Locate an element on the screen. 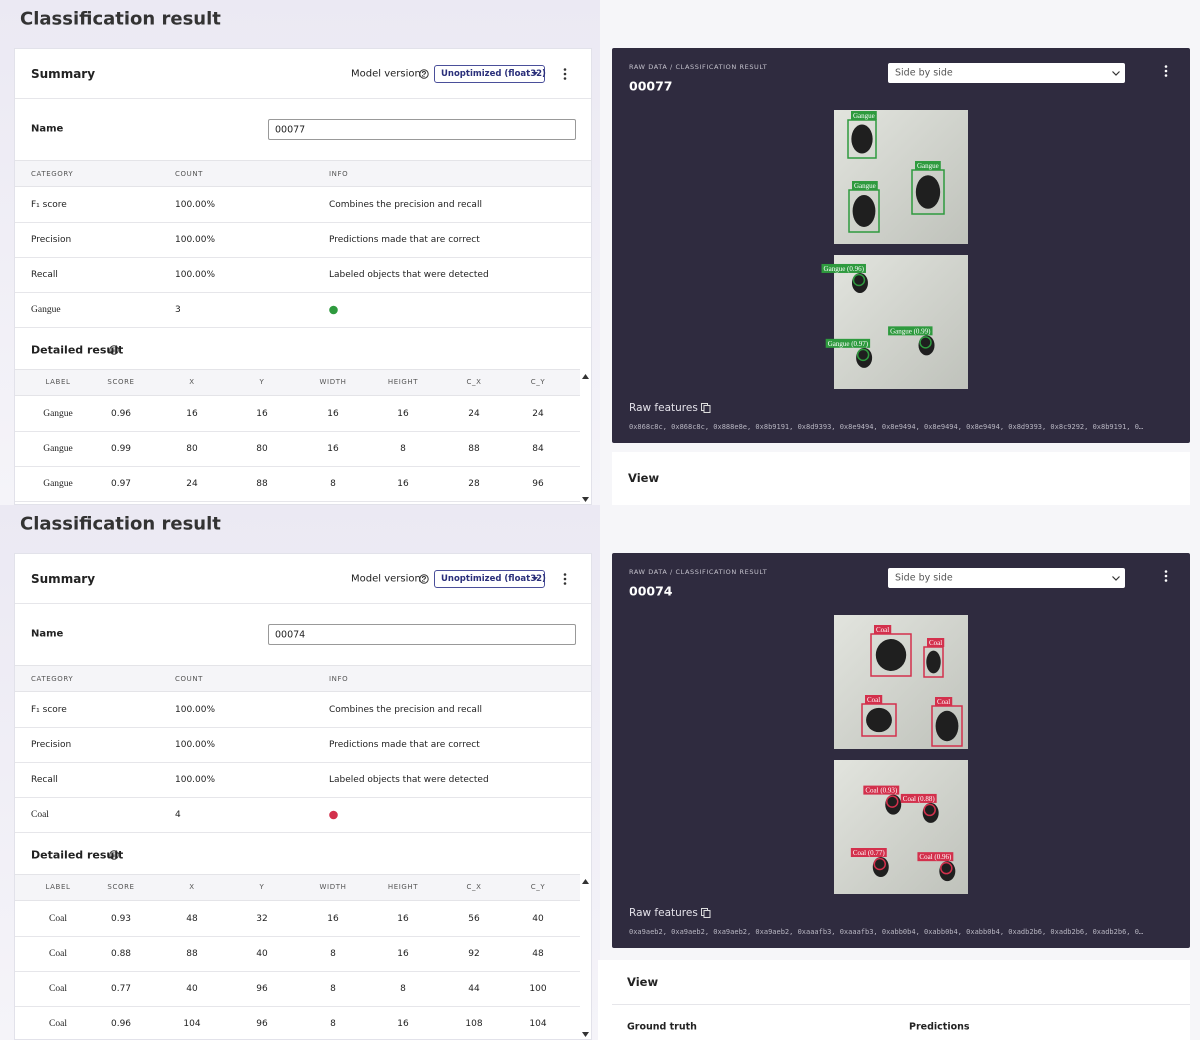 This screenshot has width=1200, height=1050. metrics-cell: Precision is located at coordinates (51, 745).